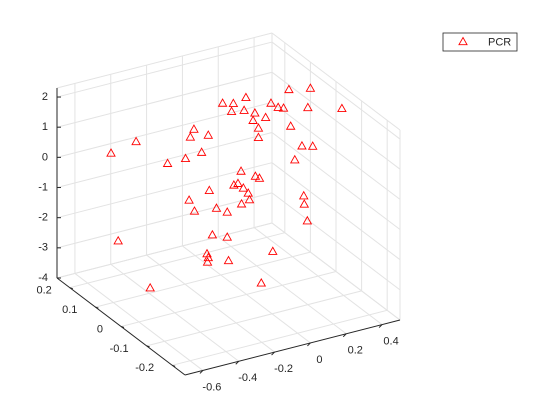 This screenshot has width=560, height=420. Describe the element at coordinates (69, 310) in the screenshot. I see `y-tick-label: 0.1` at that location.